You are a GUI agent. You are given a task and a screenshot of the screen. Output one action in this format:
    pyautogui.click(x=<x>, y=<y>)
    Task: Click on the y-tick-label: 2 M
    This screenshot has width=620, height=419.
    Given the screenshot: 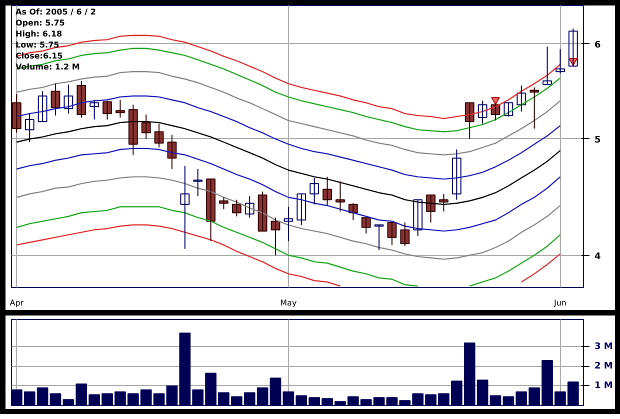 What is the action you would take?
    pyautogui.click(x=603, y=366)
    